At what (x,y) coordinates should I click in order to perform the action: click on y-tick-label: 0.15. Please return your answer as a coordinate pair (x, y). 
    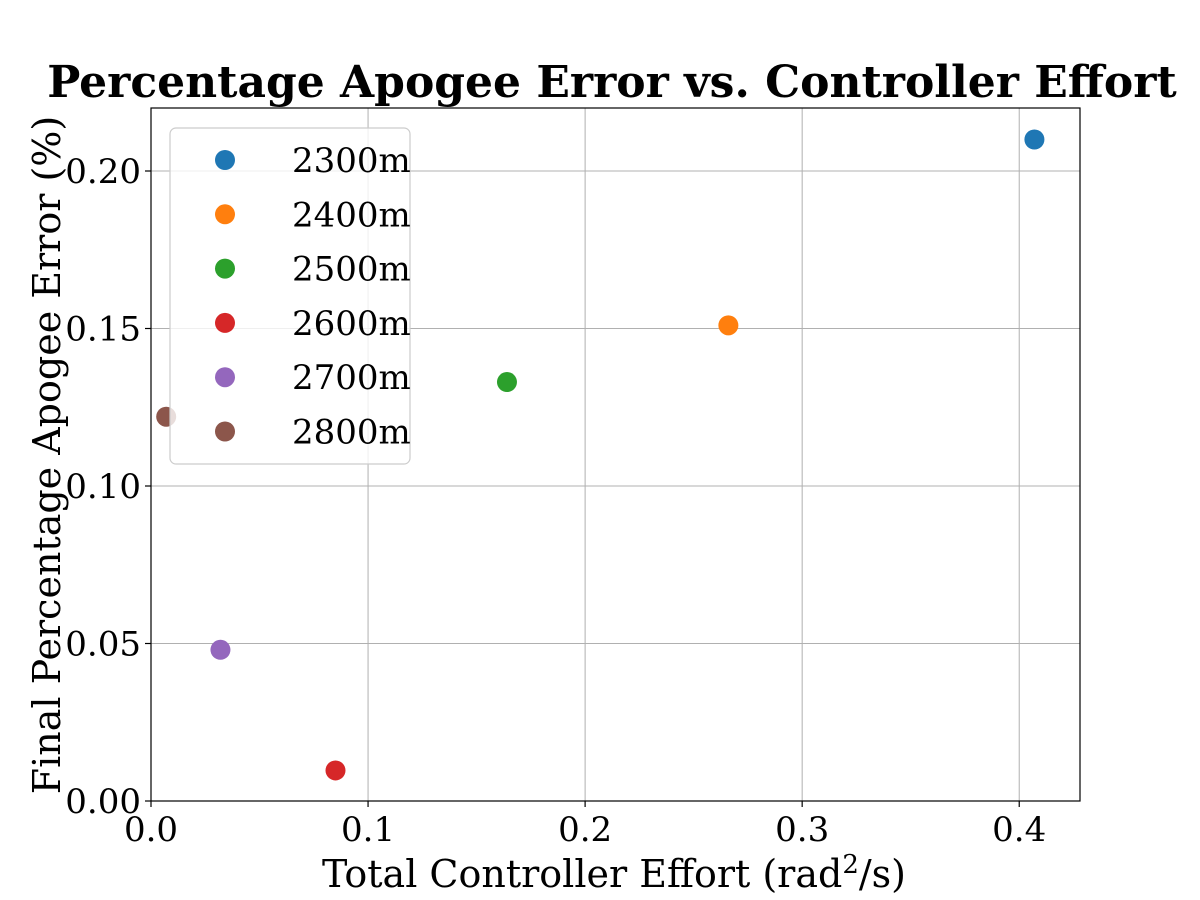
    Looking at the image, I should click on (103, 330).